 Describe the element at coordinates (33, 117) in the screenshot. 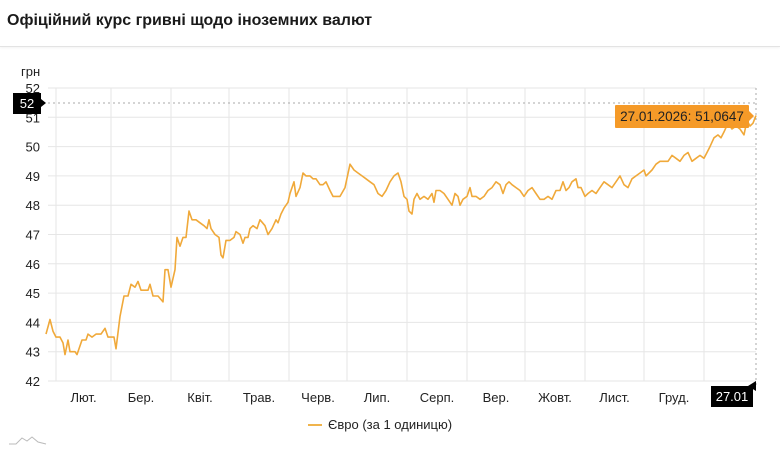

I see `svg-text: 51` at that location.